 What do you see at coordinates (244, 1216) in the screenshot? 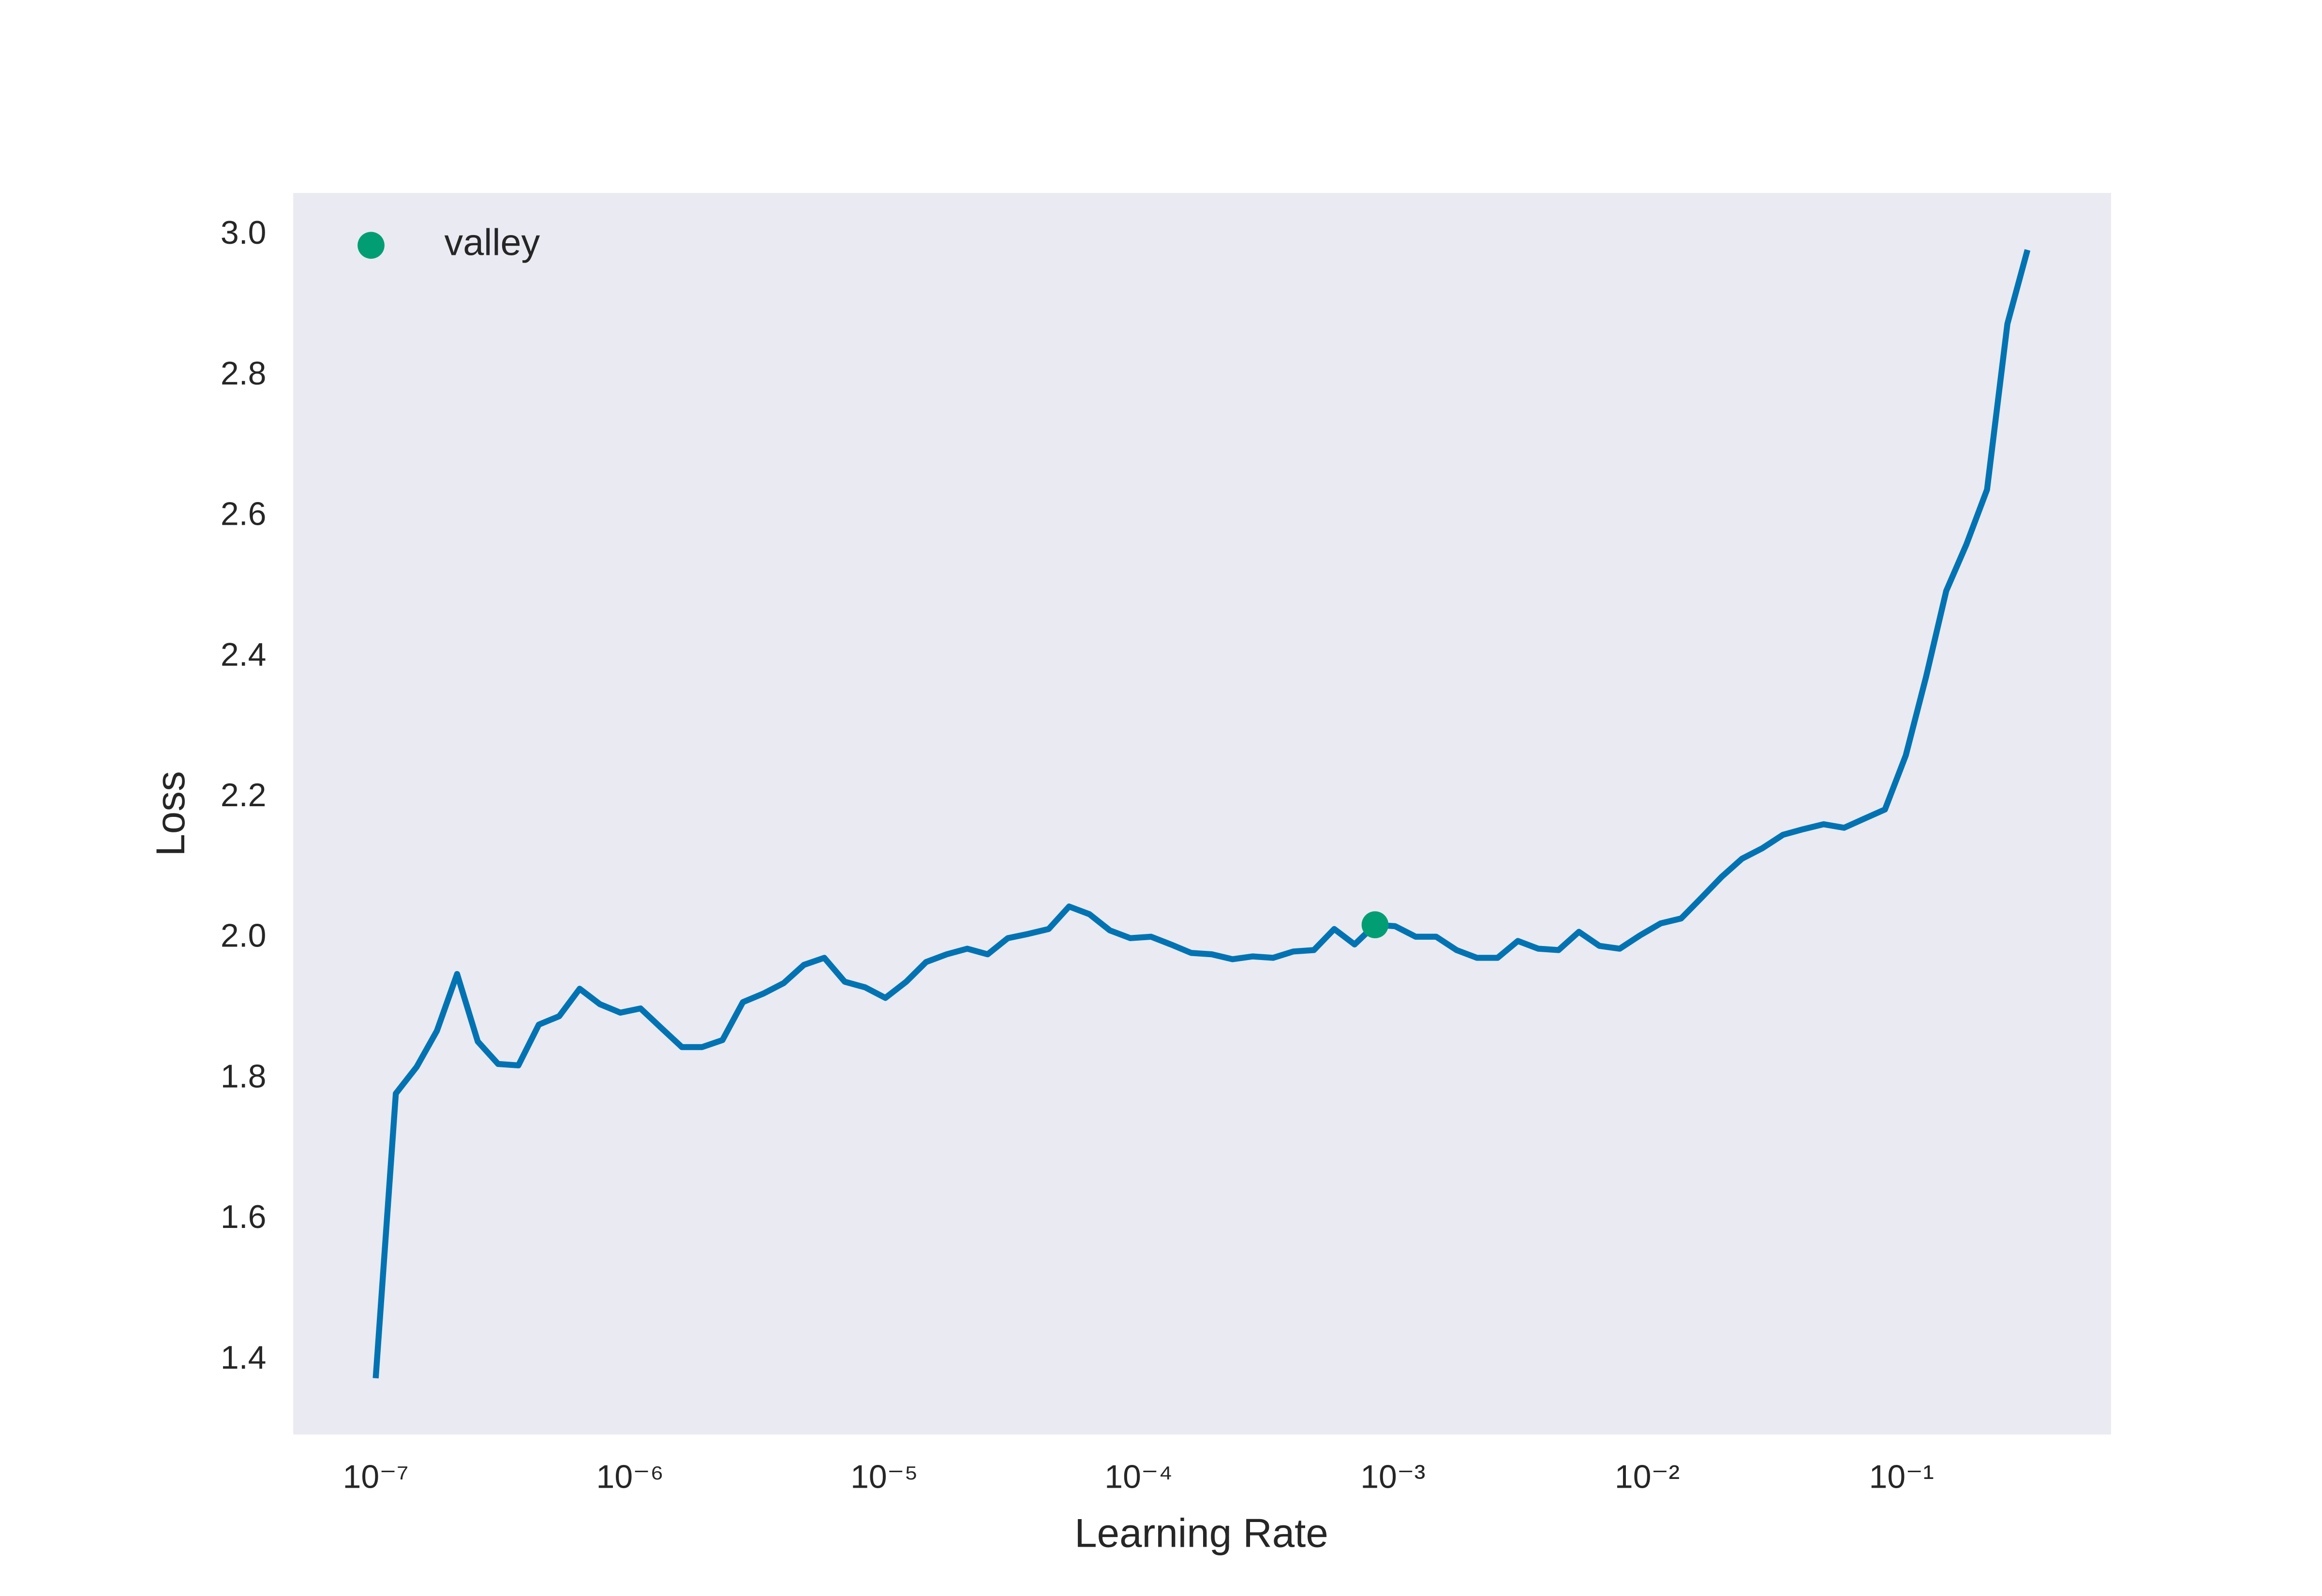
I see `y-tick-label: 1.6` at bounding box center [244, 1216].